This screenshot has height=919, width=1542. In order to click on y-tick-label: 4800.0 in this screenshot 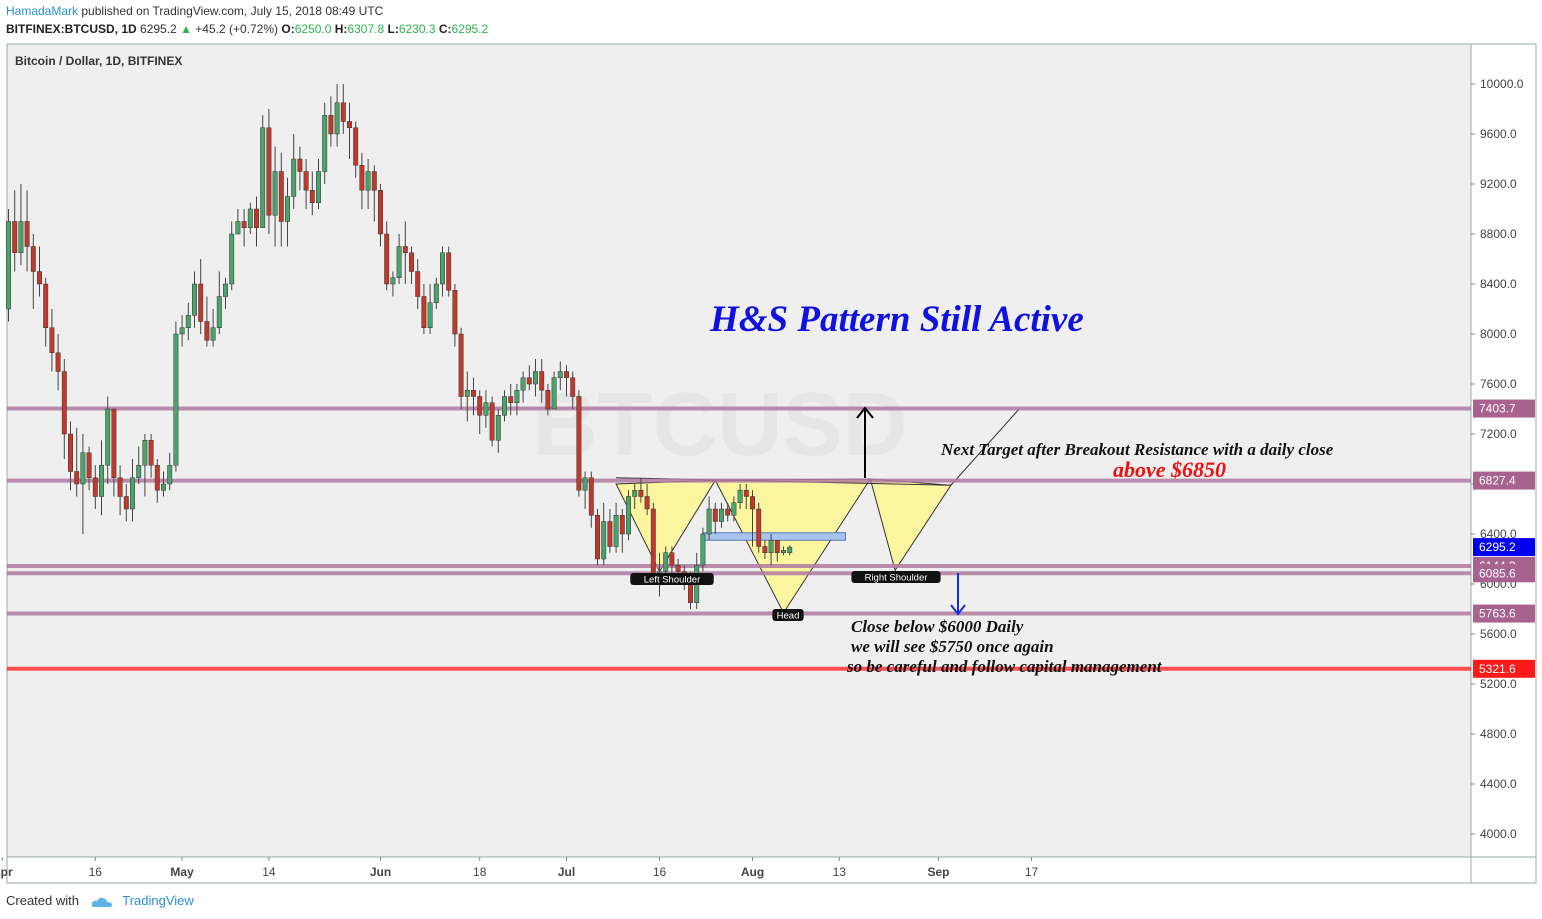, I will do `click(1498, 734)`.